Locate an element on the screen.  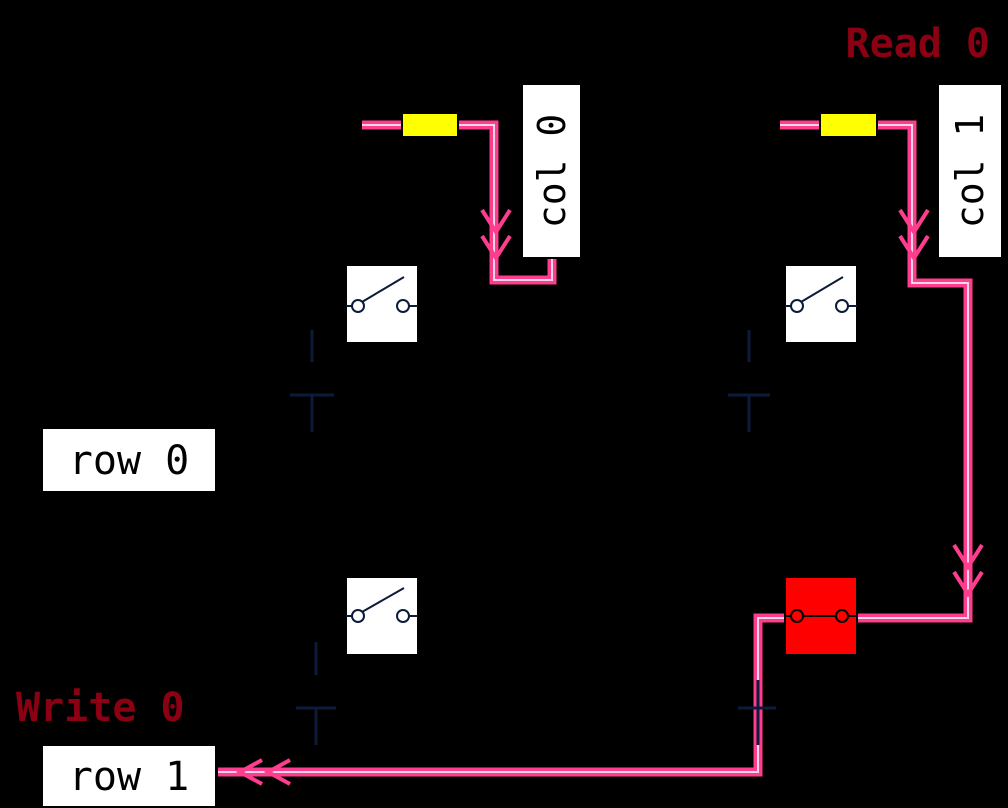
col0-label-box: col 0 is located at coordinates (551, 171).